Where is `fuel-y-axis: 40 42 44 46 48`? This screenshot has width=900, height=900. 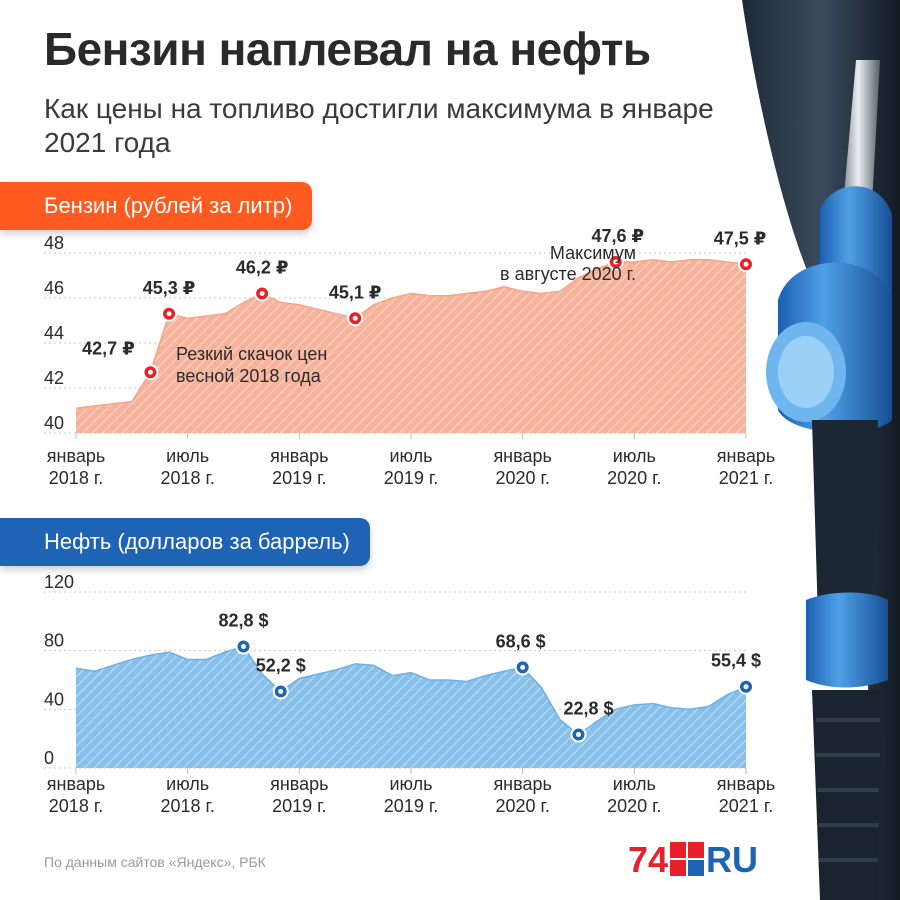
fuel-y-axis: 40 42 44 46 48 is located at coordinates (54, 333).